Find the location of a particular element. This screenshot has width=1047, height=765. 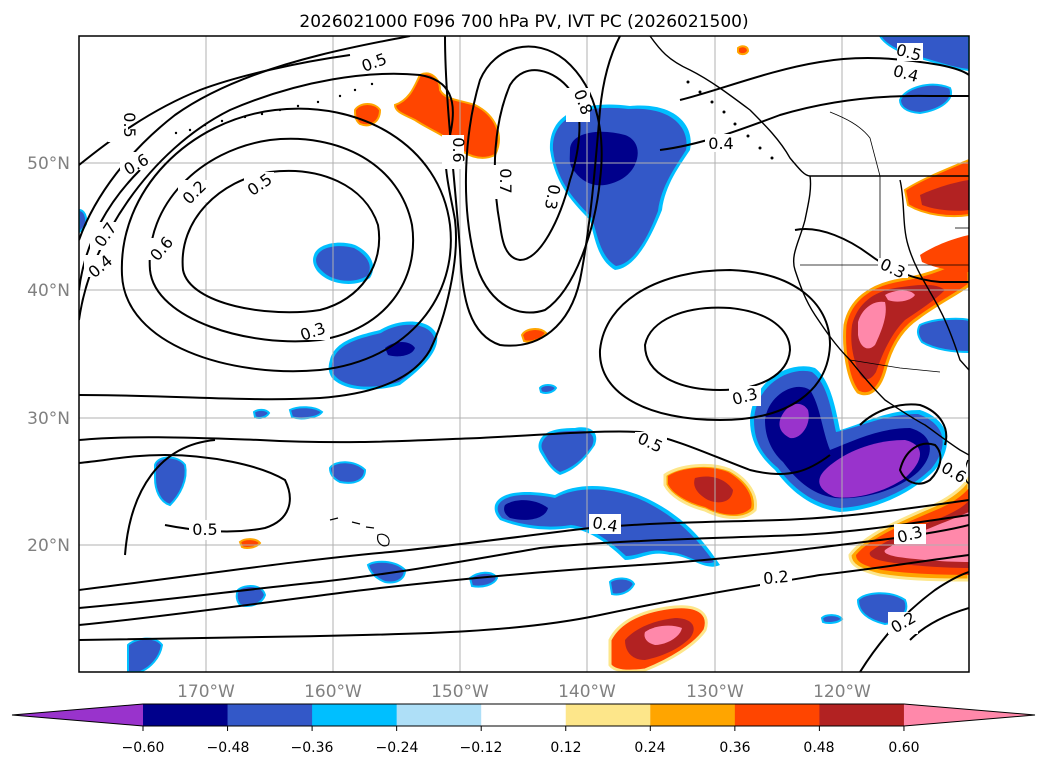

hawaii-islands is located at coordinates (359, 532).